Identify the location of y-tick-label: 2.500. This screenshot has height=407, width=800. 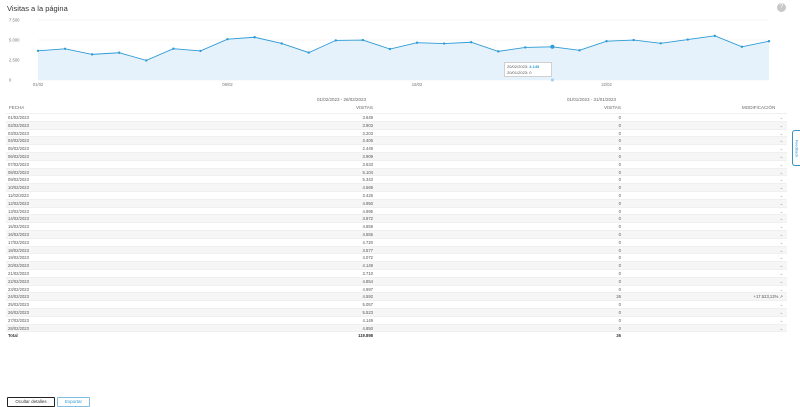
(14, 60).